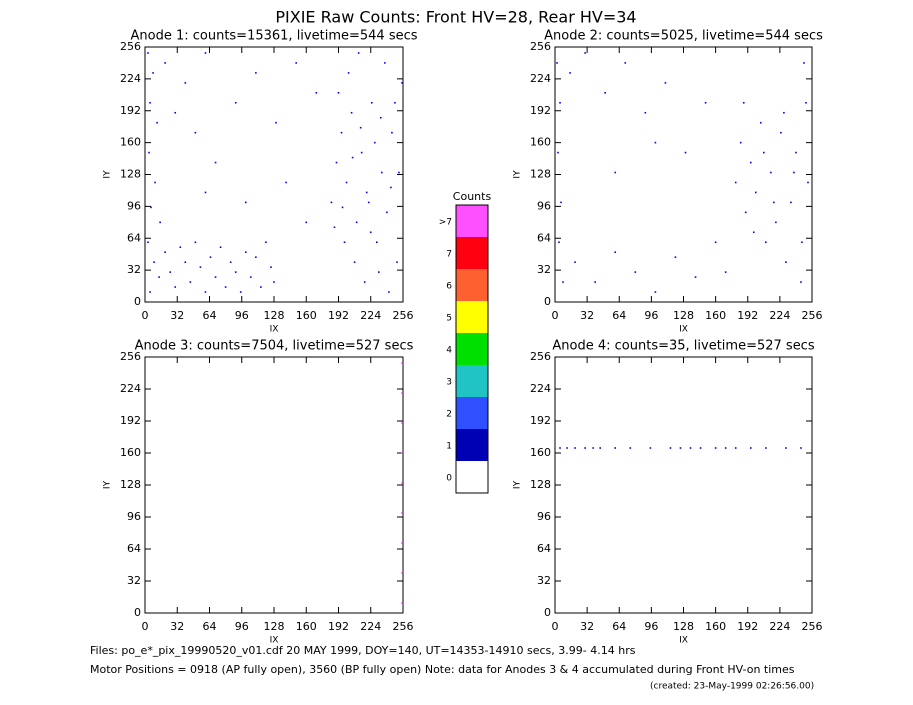 The width and height of the screenshot is (913, 705). What do you see at coordinates (449, 319) in the screenshot?
I see `colorbar-label: 5` at bounding box center [449, 319].